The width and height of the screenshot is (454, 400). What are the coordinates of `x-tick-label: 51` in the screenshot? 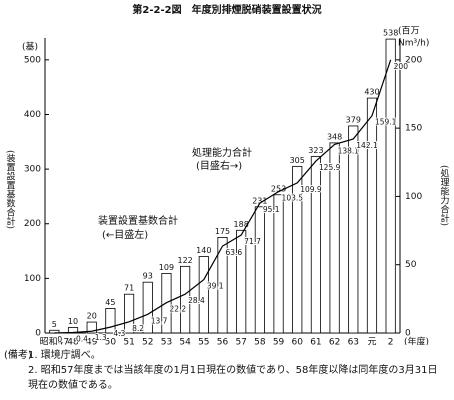 It's located at (128, 342).